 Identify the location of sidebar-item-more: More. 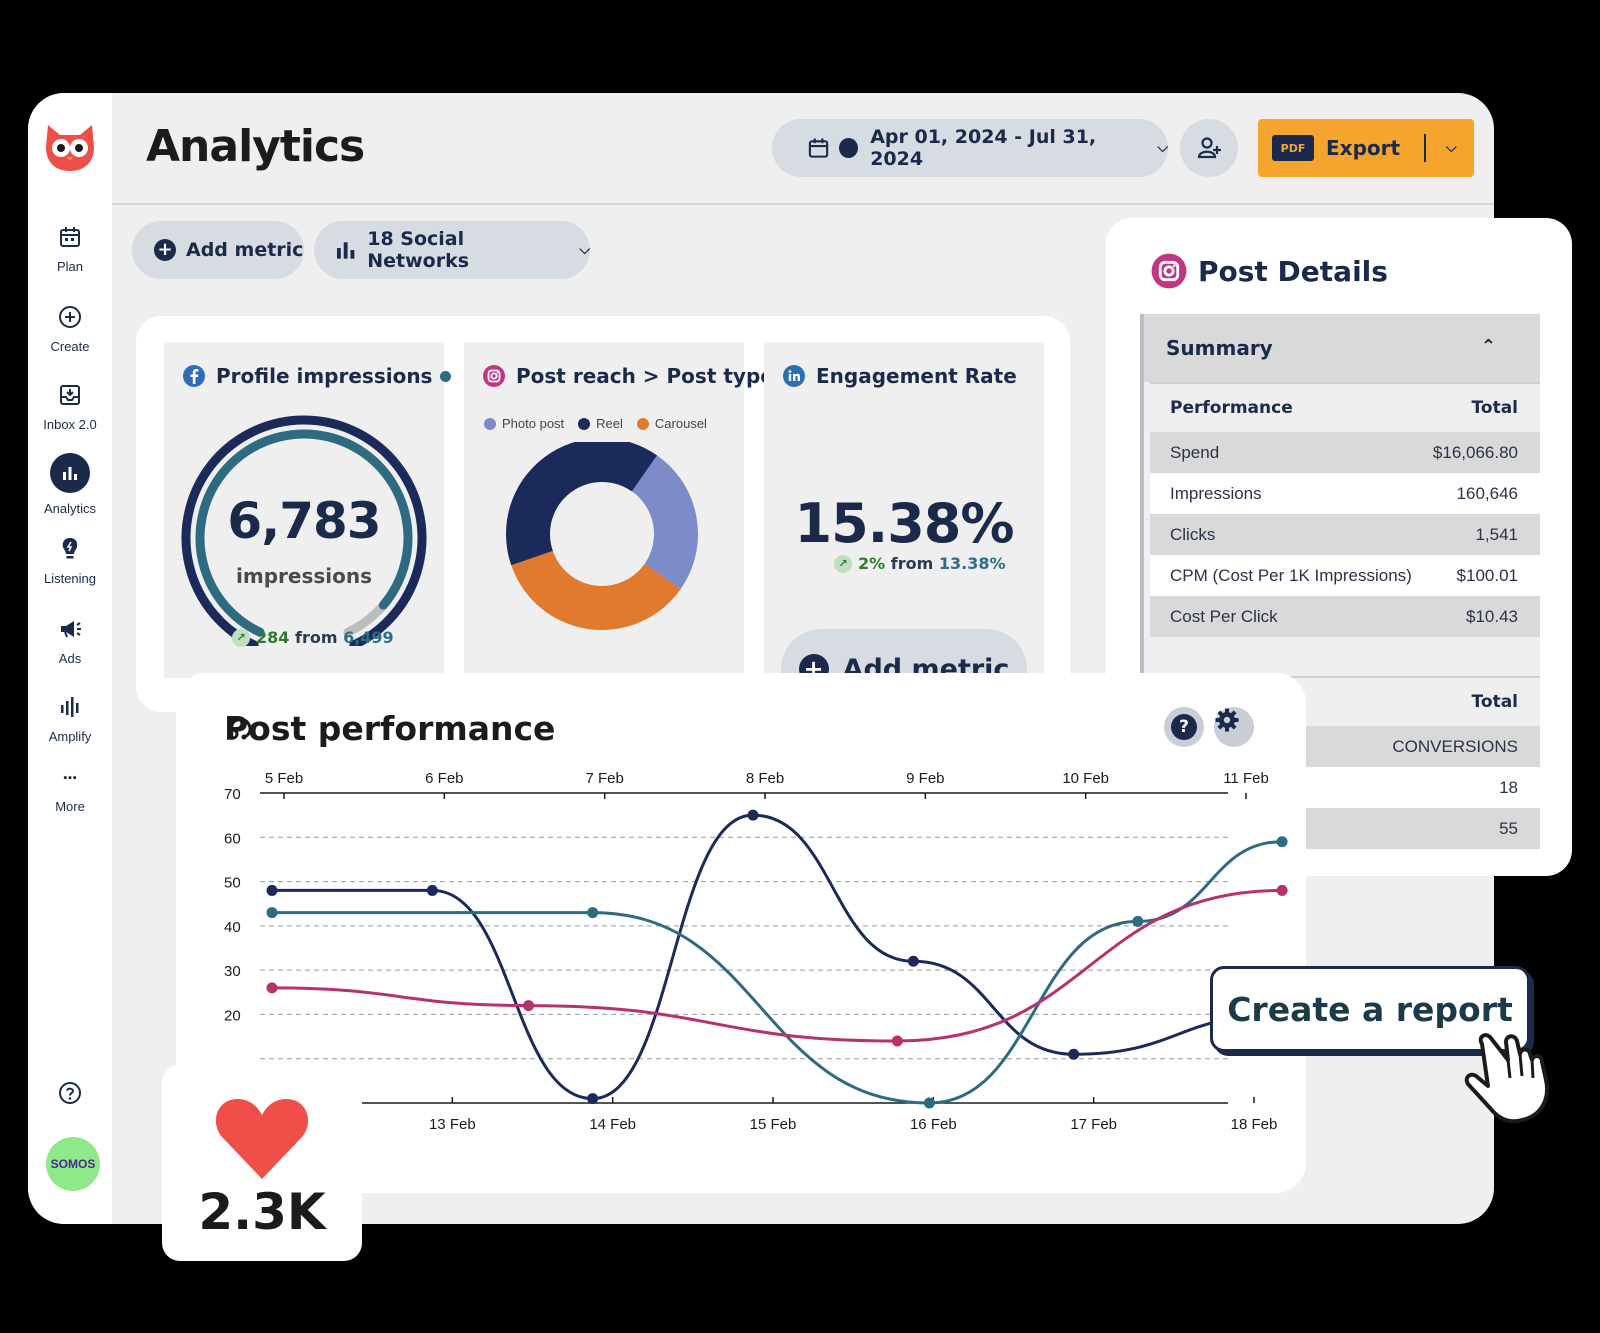
(70, 791).